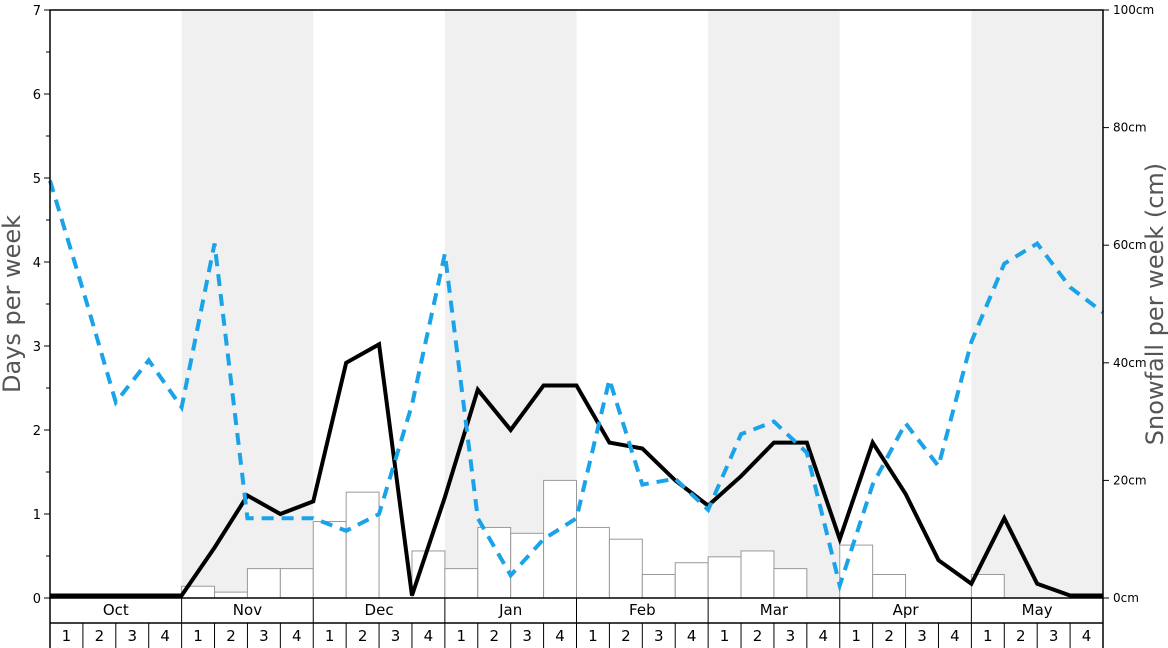  Describe the element at coordinates (37, 95) in the screenshot. I see `left-tick-label: 6` at that location.